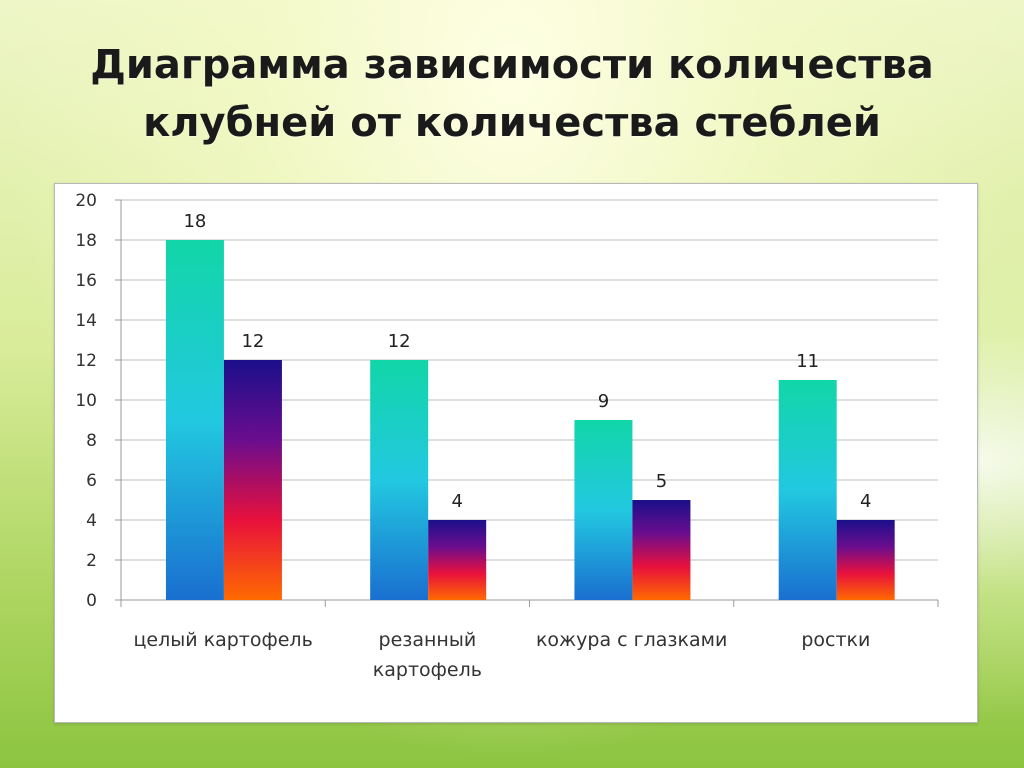 The width and height of the screenshot is (1024, 768). Describe the element at coordinates (427, 670) in the screenshot. I see `category-label-1-1: картофель` at that location.